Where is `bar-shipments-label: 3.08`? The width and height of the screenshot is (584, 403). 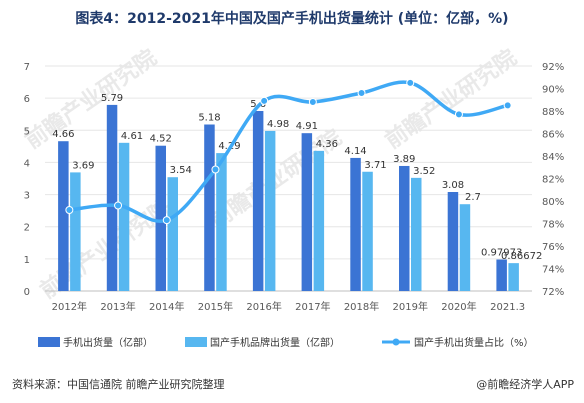
bar-shipments-label: 3.08 is located at coordinates (453, 185).